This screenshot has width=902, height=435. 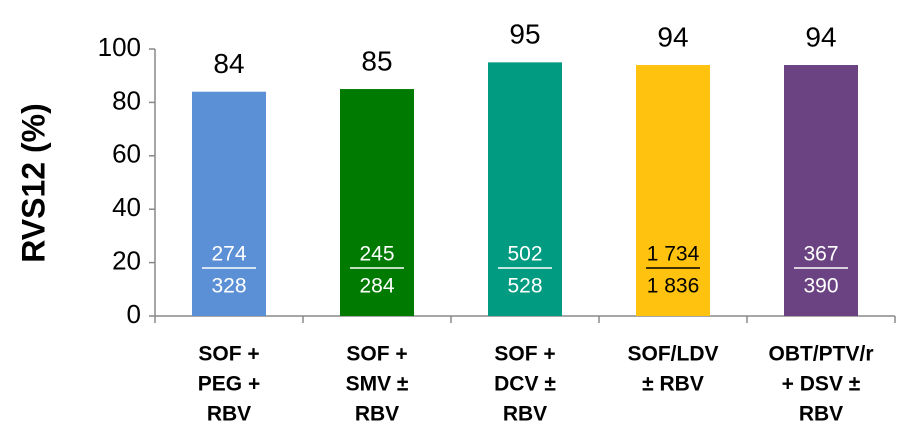 I want to click on fraction-denominator: 328, so click(x=228, y=286).